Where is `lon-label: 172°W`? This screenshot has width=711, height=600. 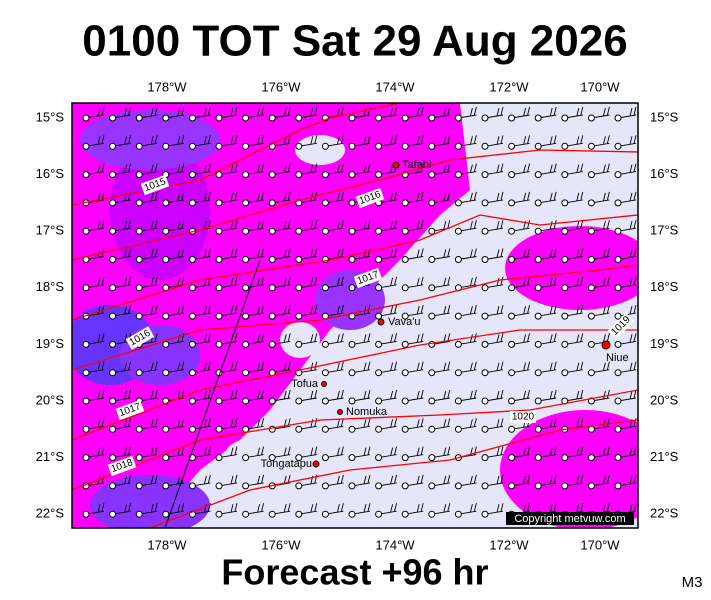 lon-label: 172°W is located at coordinates (509, 544).